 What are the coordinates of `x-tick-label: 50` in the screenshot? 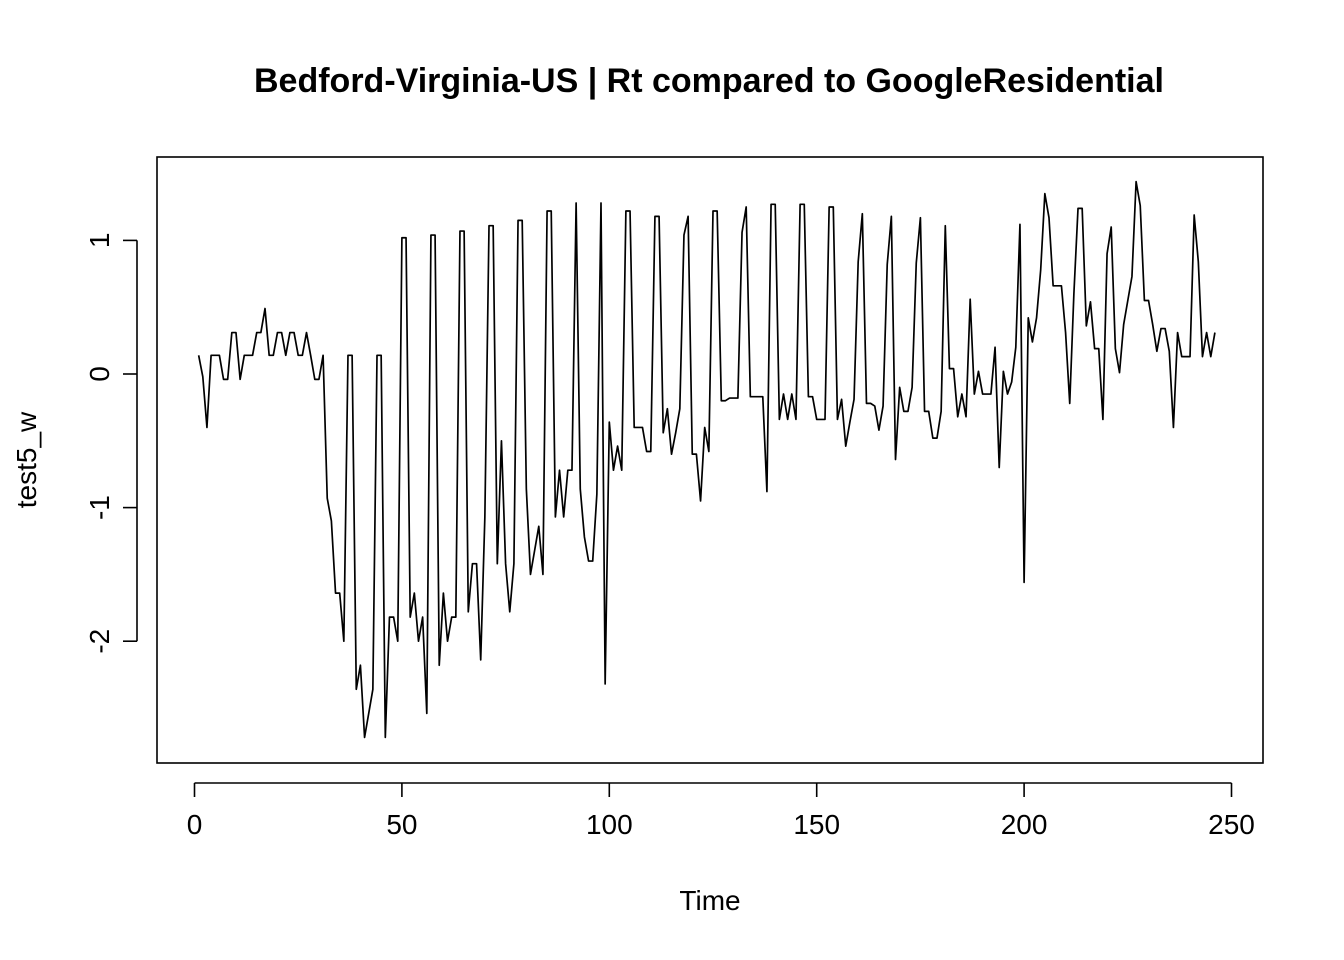 It's located at (401, 824).